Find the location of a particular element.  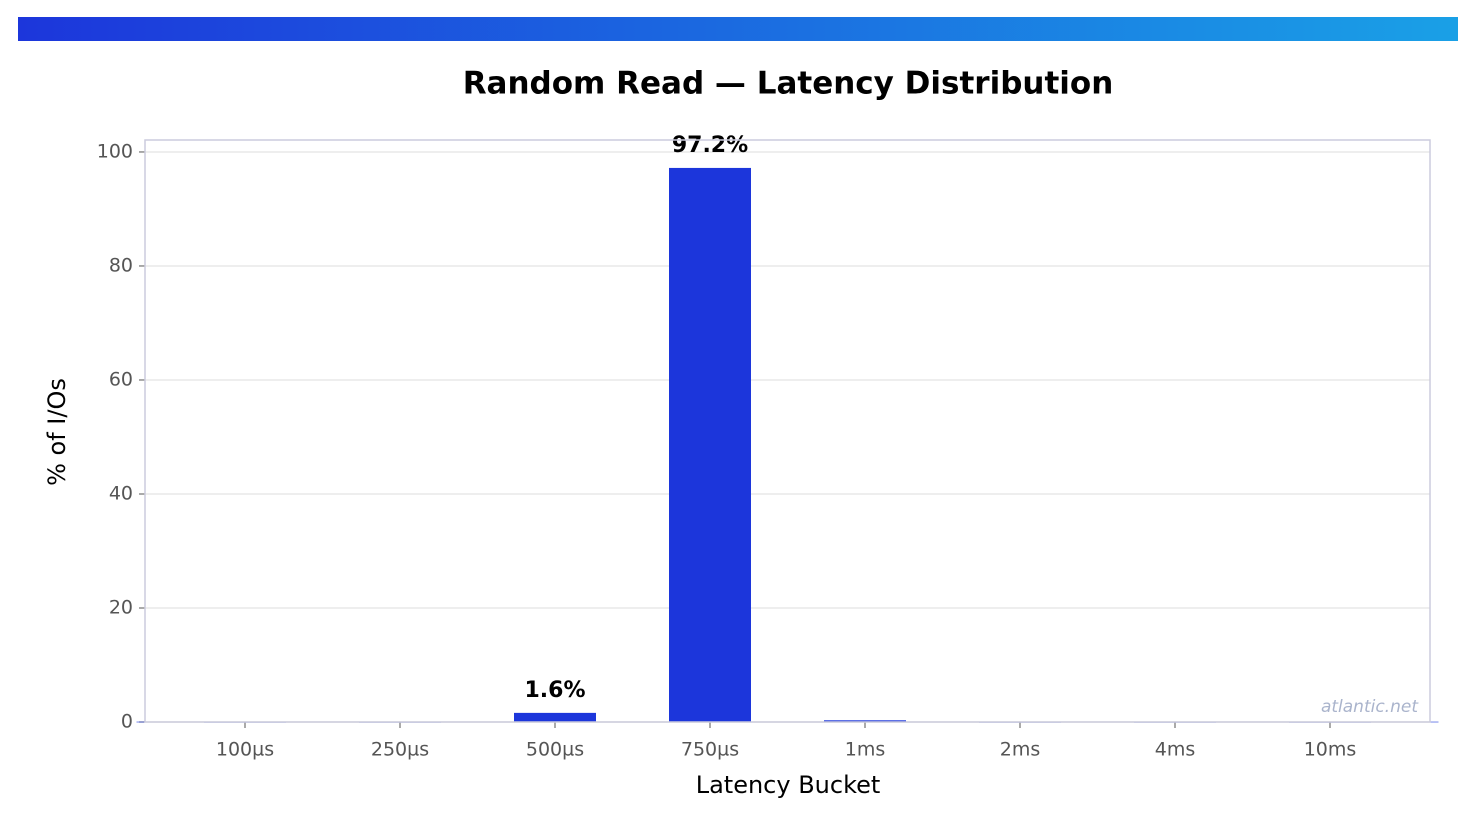

y-tick-label: 40 is located at coordinates (121, 493).